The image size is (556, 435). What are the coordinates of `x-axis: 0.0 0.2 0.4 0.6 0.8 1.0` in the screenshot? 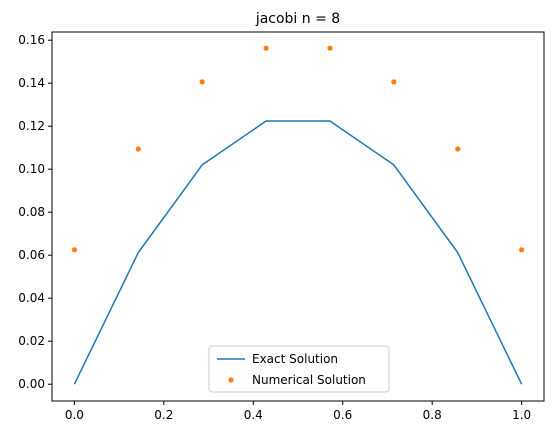 It's located at (298, 411).